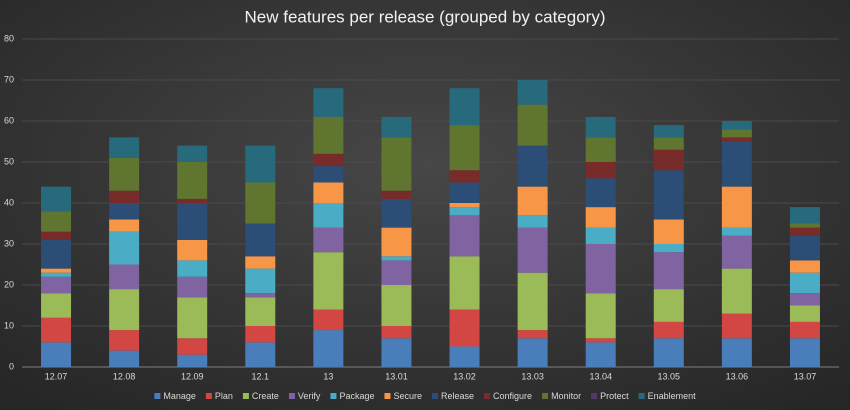 This screenshot has width=850, height=410. What do you see at coordinates (9, 325) in the screenshot?
I see `y-tick-label: 10` at bounding box center [9, 325].